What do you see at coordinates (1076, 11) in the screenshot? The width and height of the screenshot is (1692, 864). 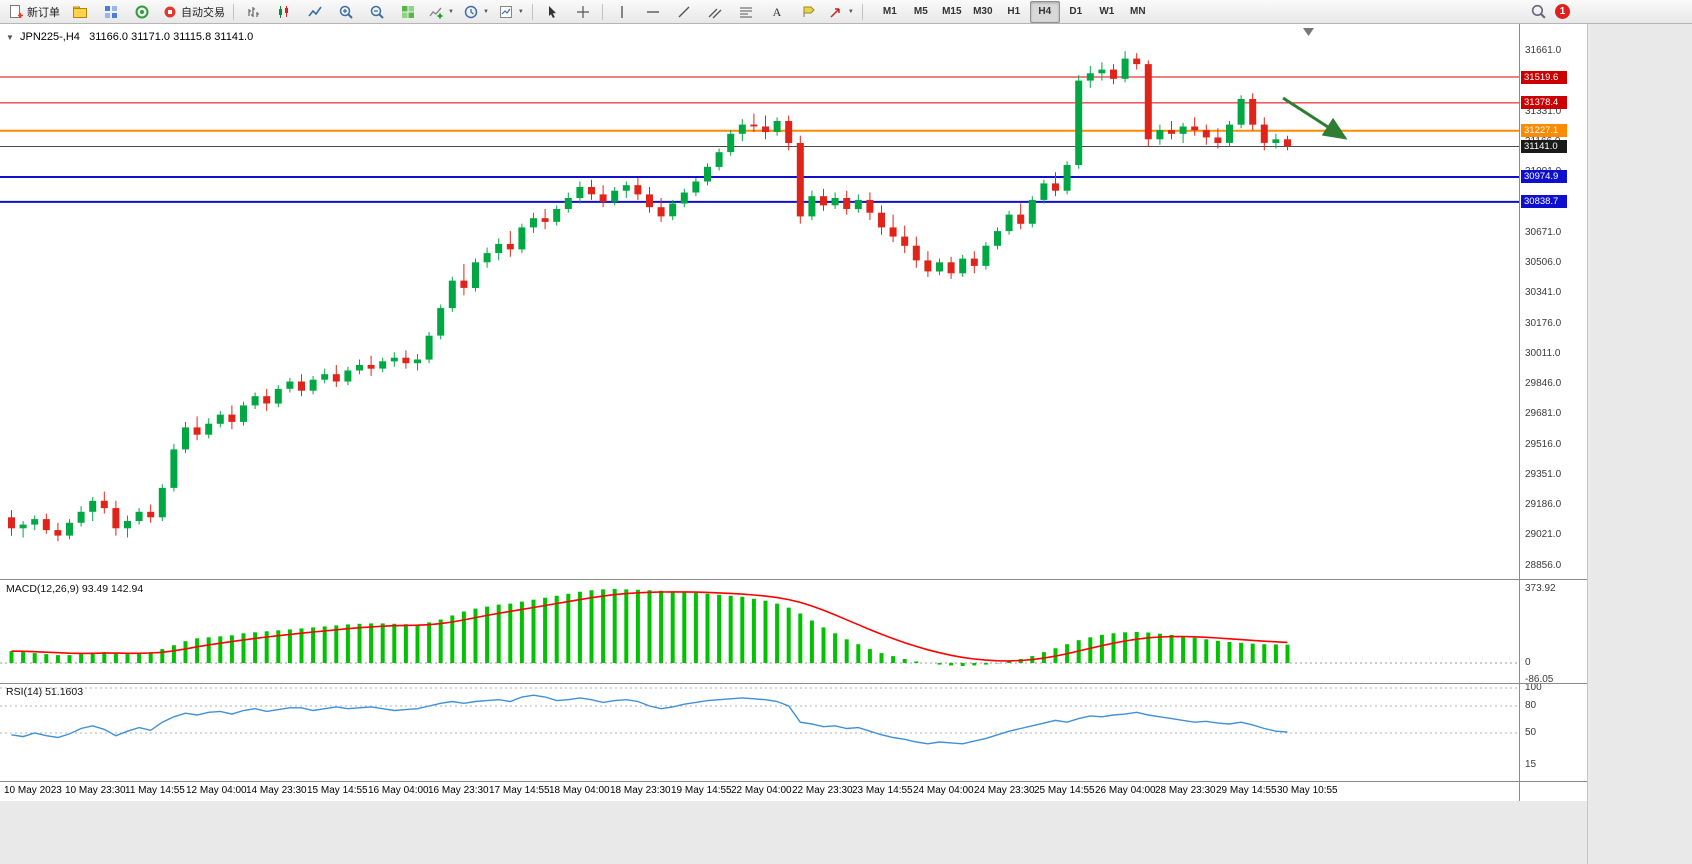 I see `timeframe-d1: D1` at bounding box center [1076, 11].